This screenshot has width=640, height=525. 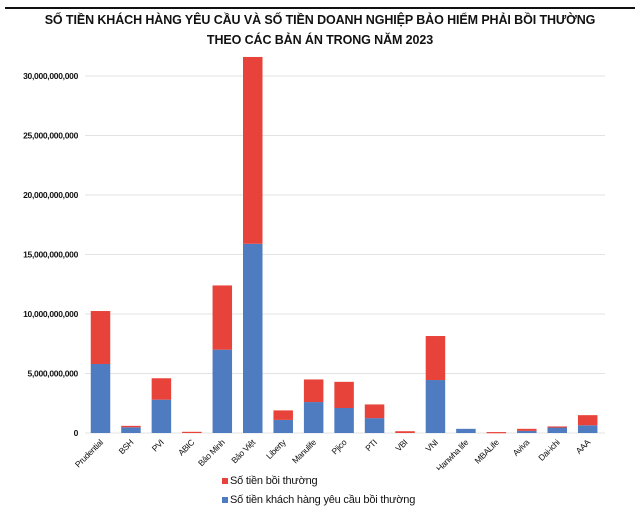 I want to click on legend-swatch-red, so click(x=225, y=481).